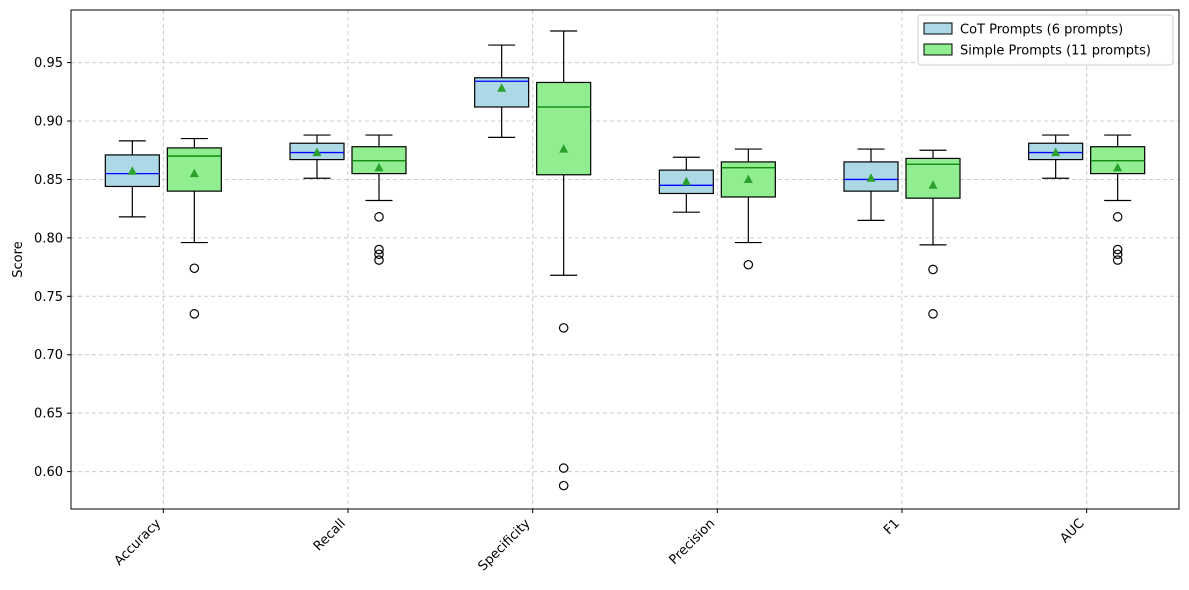 The height and width of the screenshot is (590, 1189). What do you see at coordinates (1072, 531) in the screenshot?
I see `x-tick-label: AUC` at bounding box center [1072, 531].